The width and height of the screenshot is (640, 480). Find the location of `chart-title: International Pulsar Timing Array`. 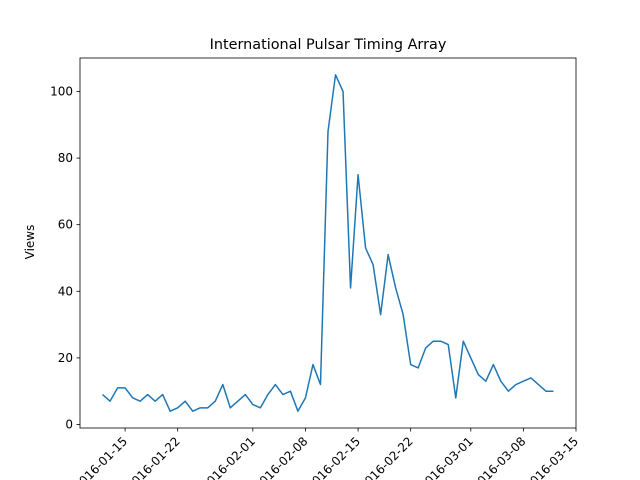

chart-title: International Pulsar Timing Array is located at coordinates (328, 45).